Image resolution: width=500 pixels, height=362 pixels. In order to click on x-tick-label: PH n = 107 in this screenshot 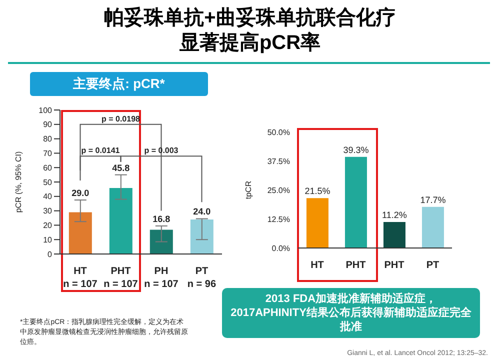, I will do `click(161, 278)`.